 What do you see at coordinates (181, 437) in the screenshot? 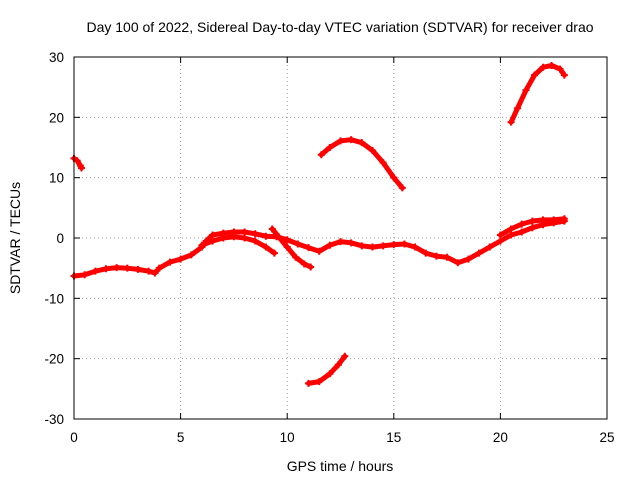
I see `x-tick-label: 5` at bounding box center [181, 437].